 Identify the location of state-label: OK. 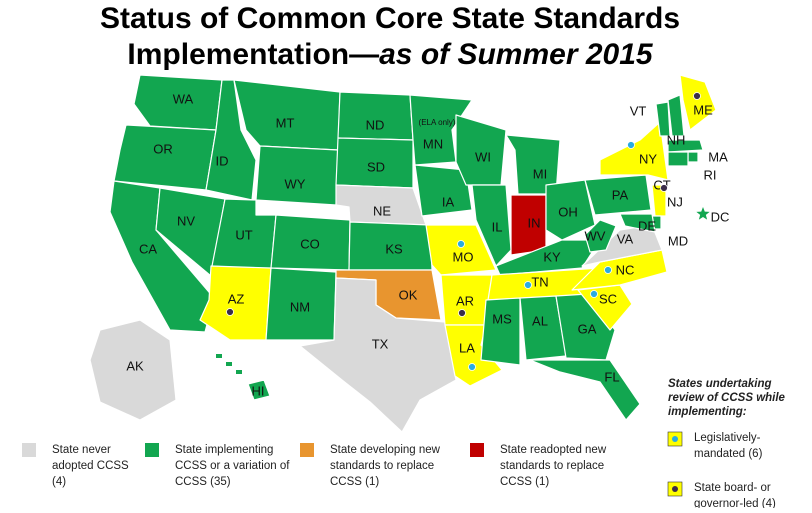
(408, 294).